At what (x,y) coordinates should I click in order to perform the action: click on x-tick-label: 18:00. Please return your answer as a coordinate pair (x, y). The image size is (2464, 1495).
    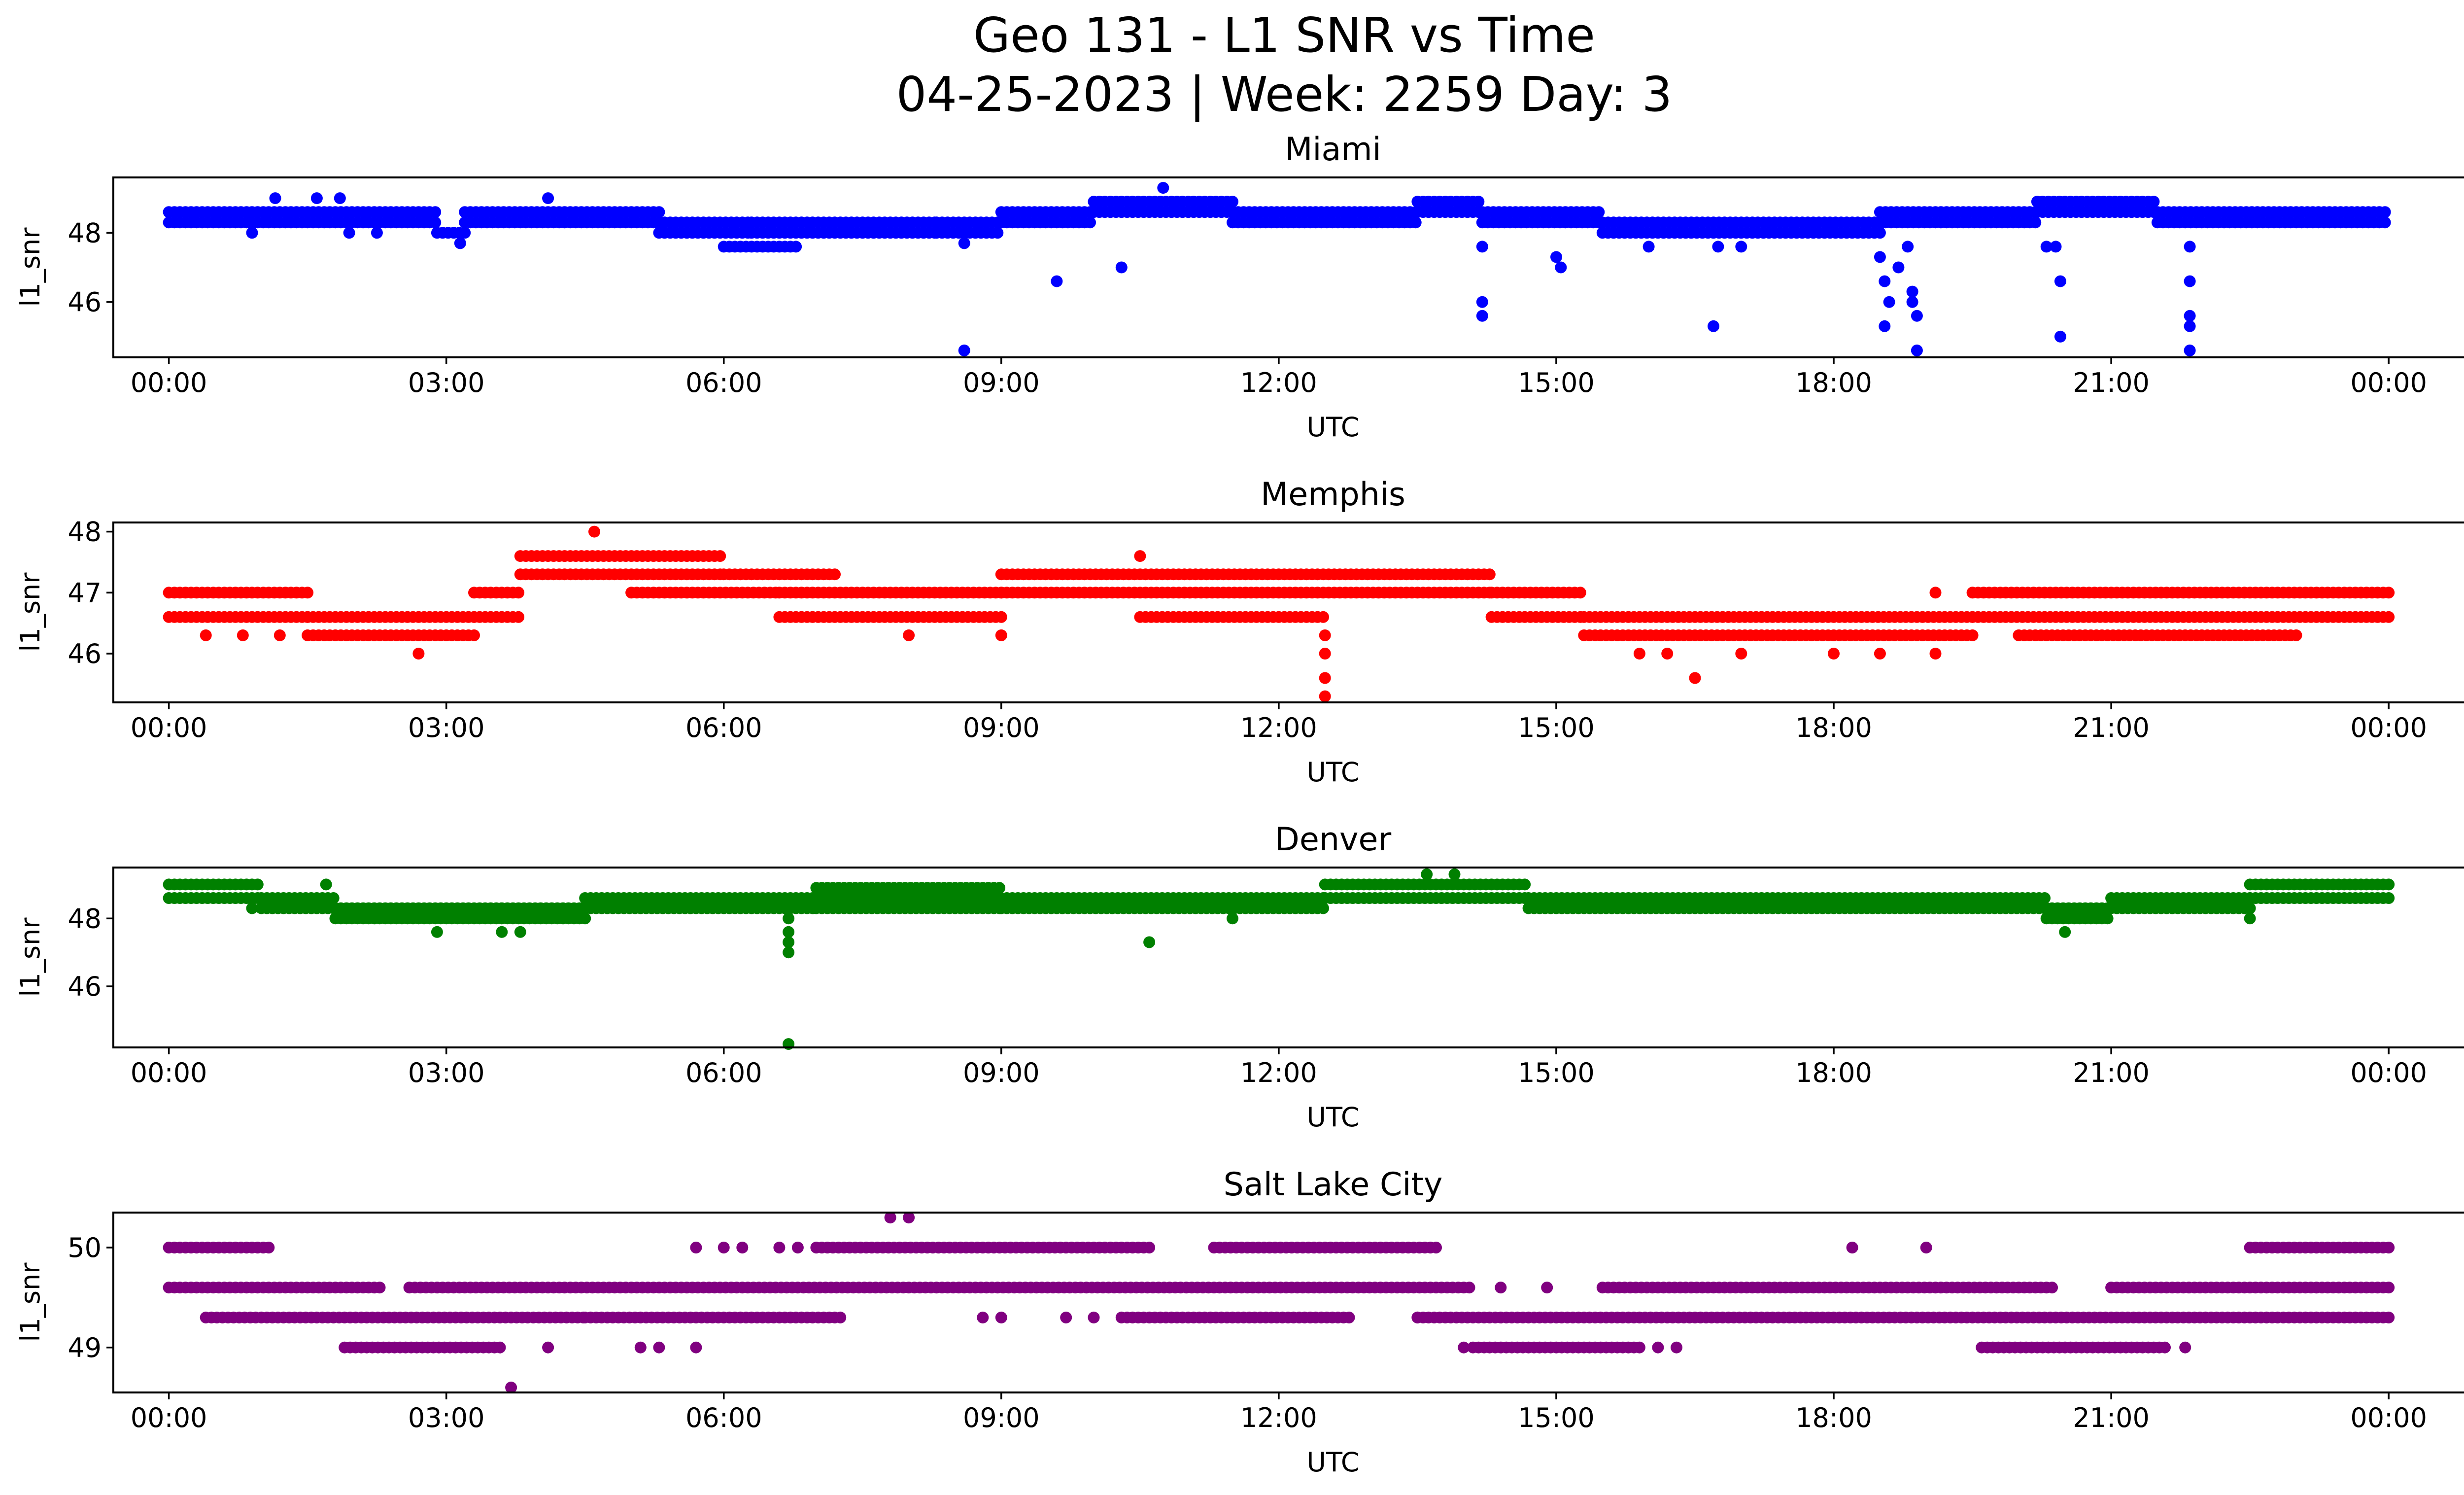
    Looking at the image, I should click on (1833, 1417).